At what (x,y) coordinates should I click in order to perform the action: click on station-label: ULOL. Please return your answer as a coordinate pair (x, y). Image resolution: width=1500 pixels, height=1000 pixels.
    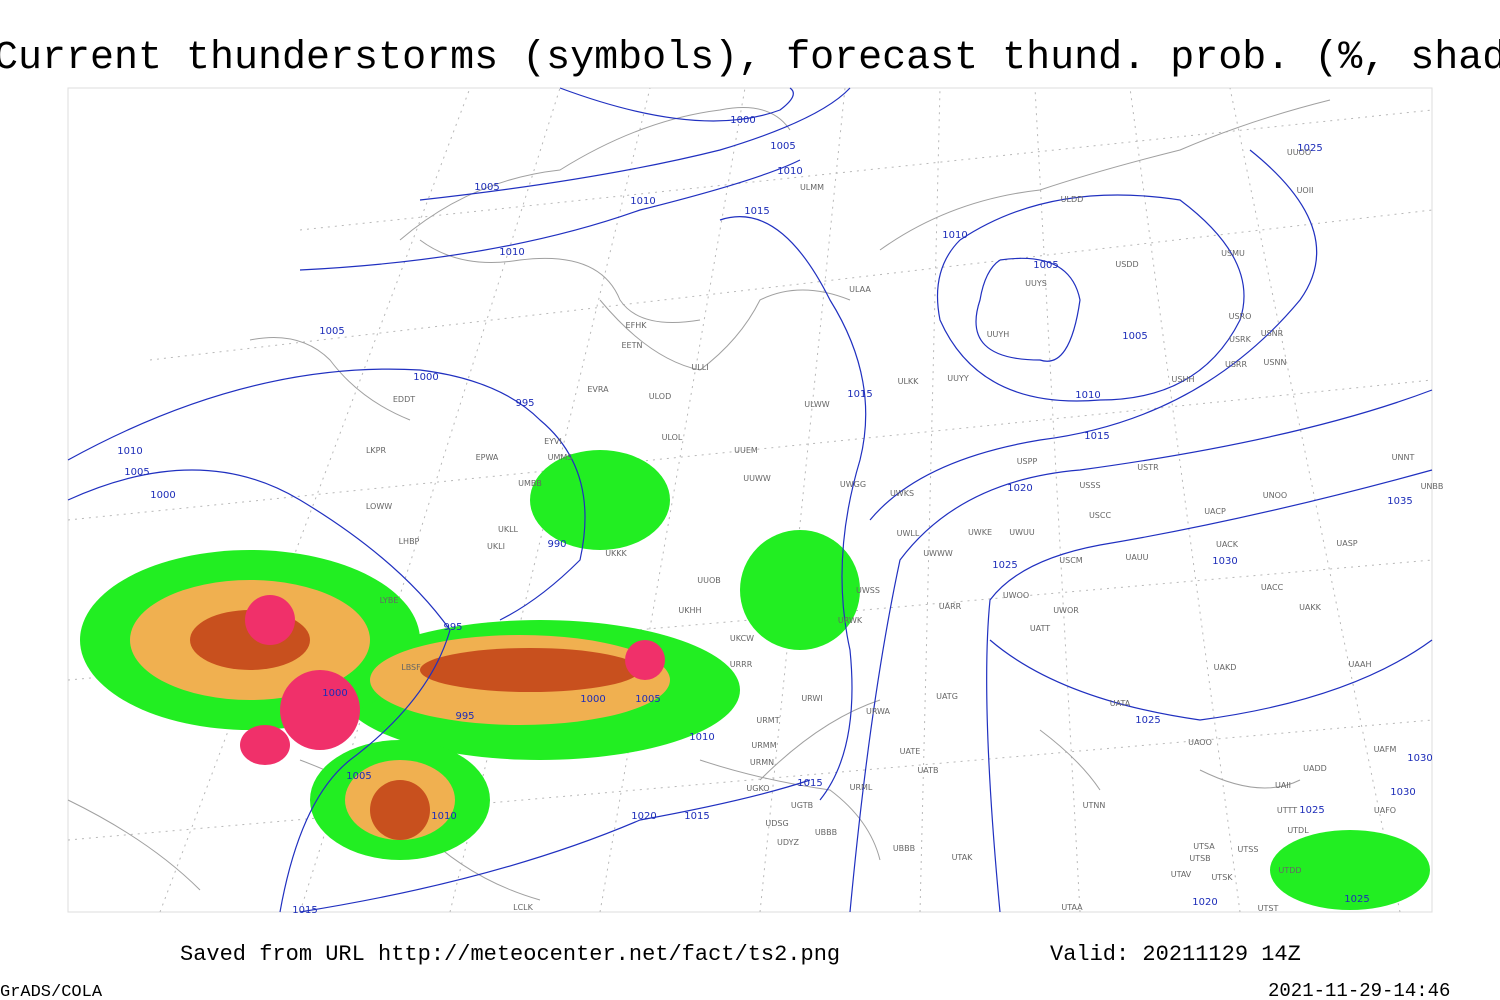
    Looking at the image, I should click on (672, 437).